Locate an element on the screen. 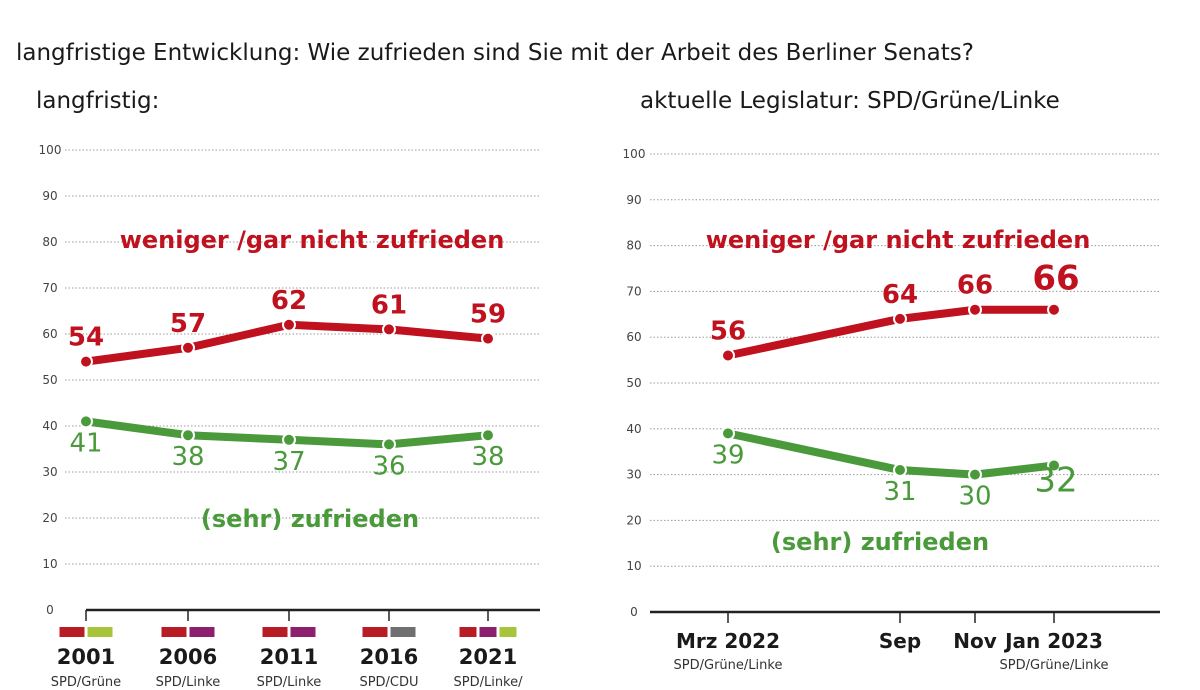 The height and width of the screenshot is (690, 1200). data-label-zufrieden: 37 is located at coordinates (288, 462).